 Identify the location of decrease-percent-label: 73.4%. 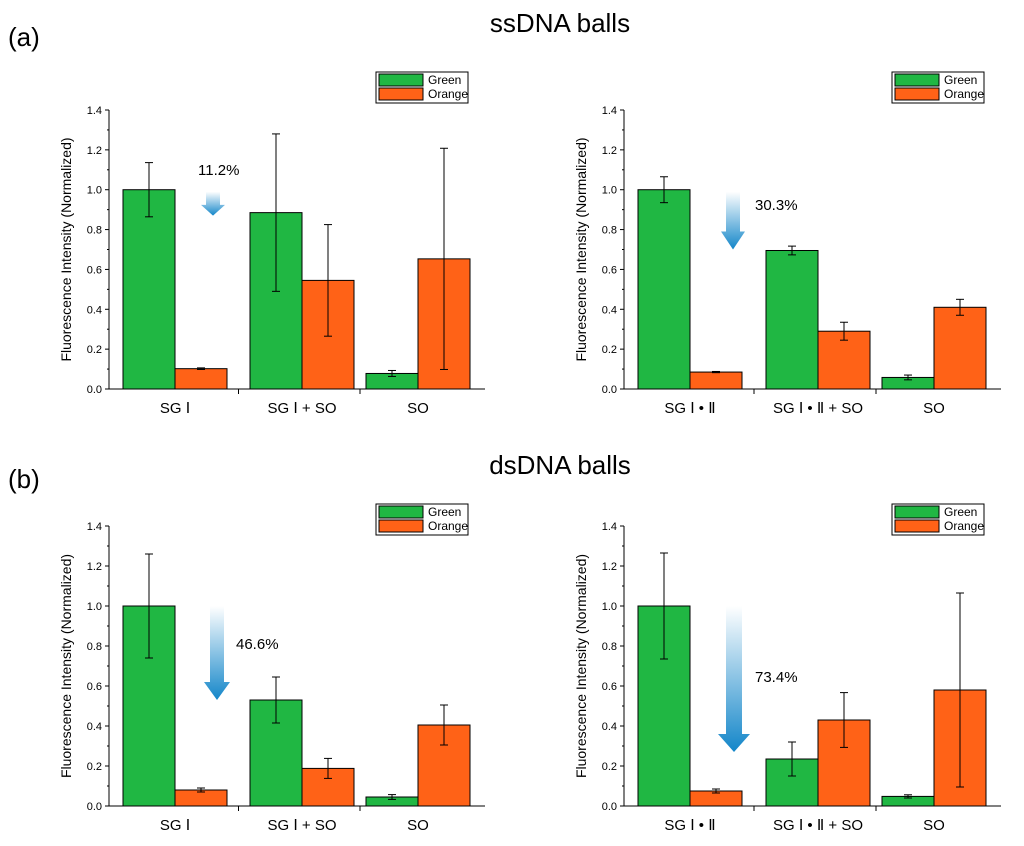
(776, 677).